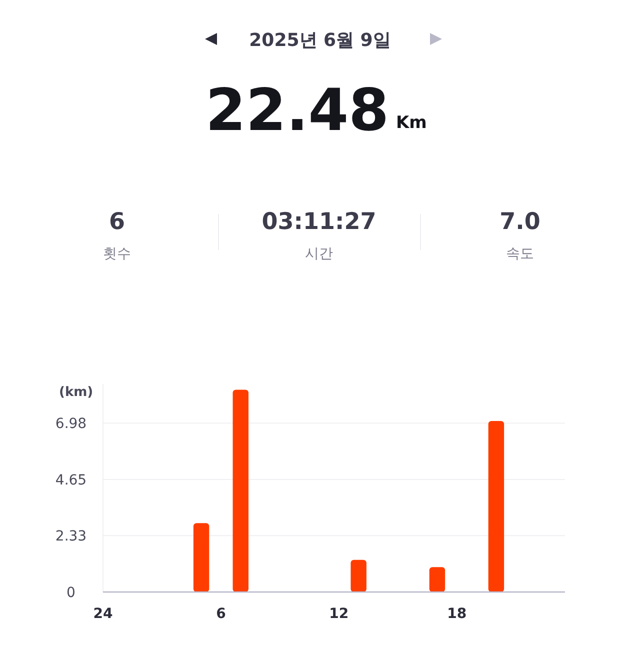 This screenshot has height=645, width=640. I want to click on y-axis-title: (km), so click(76, 392).